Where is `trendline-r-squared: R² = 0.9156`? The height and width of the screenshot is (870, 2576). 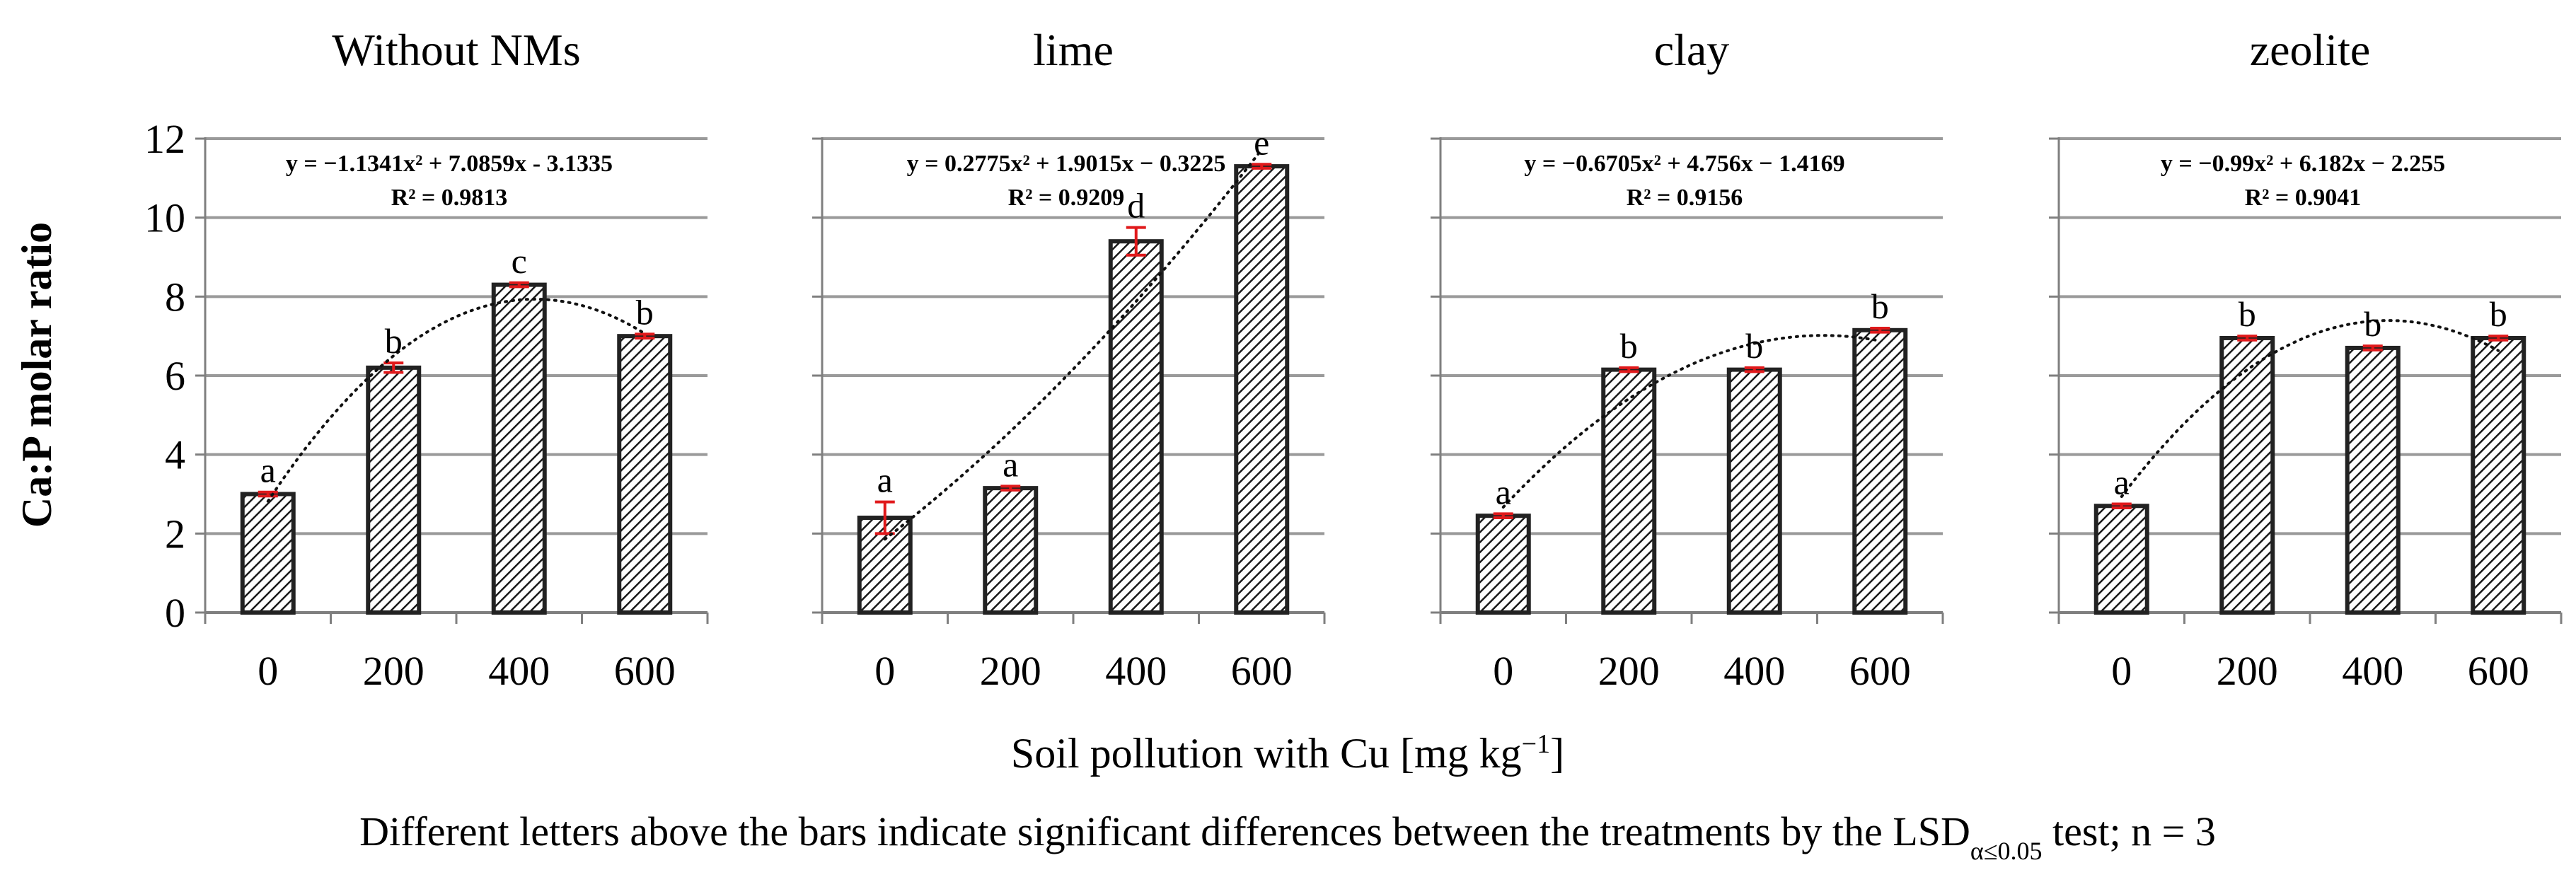 trendline-r-squared: R² = 0.9156 is located at coordinates (1685, 198).